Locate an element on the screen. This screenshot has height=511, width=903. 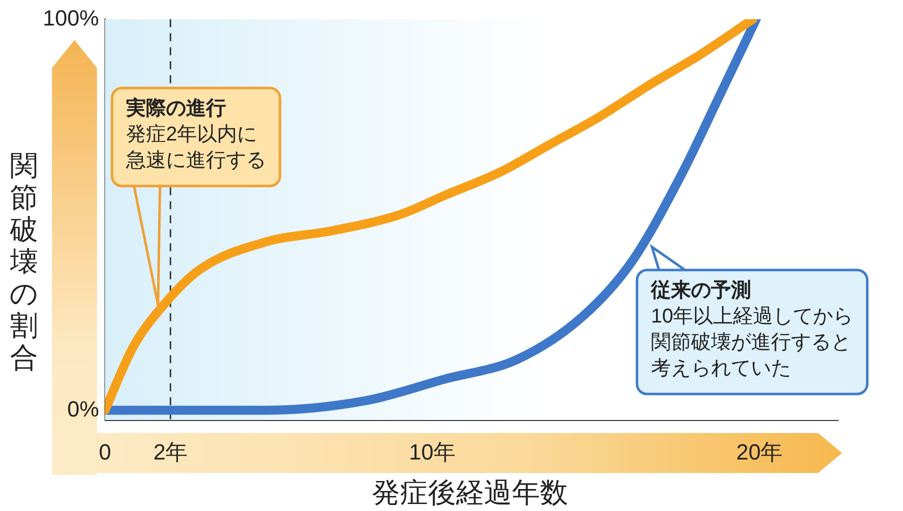
x-axis-title: 発症後経過年数 is located at coordinates (470, 493).